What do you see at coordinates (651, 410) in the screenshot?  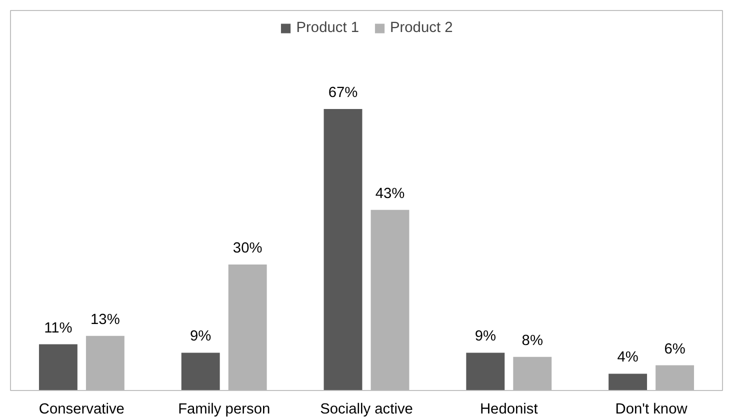 I see `x-tick-label: Don't know` at bounding box center [651, 410].